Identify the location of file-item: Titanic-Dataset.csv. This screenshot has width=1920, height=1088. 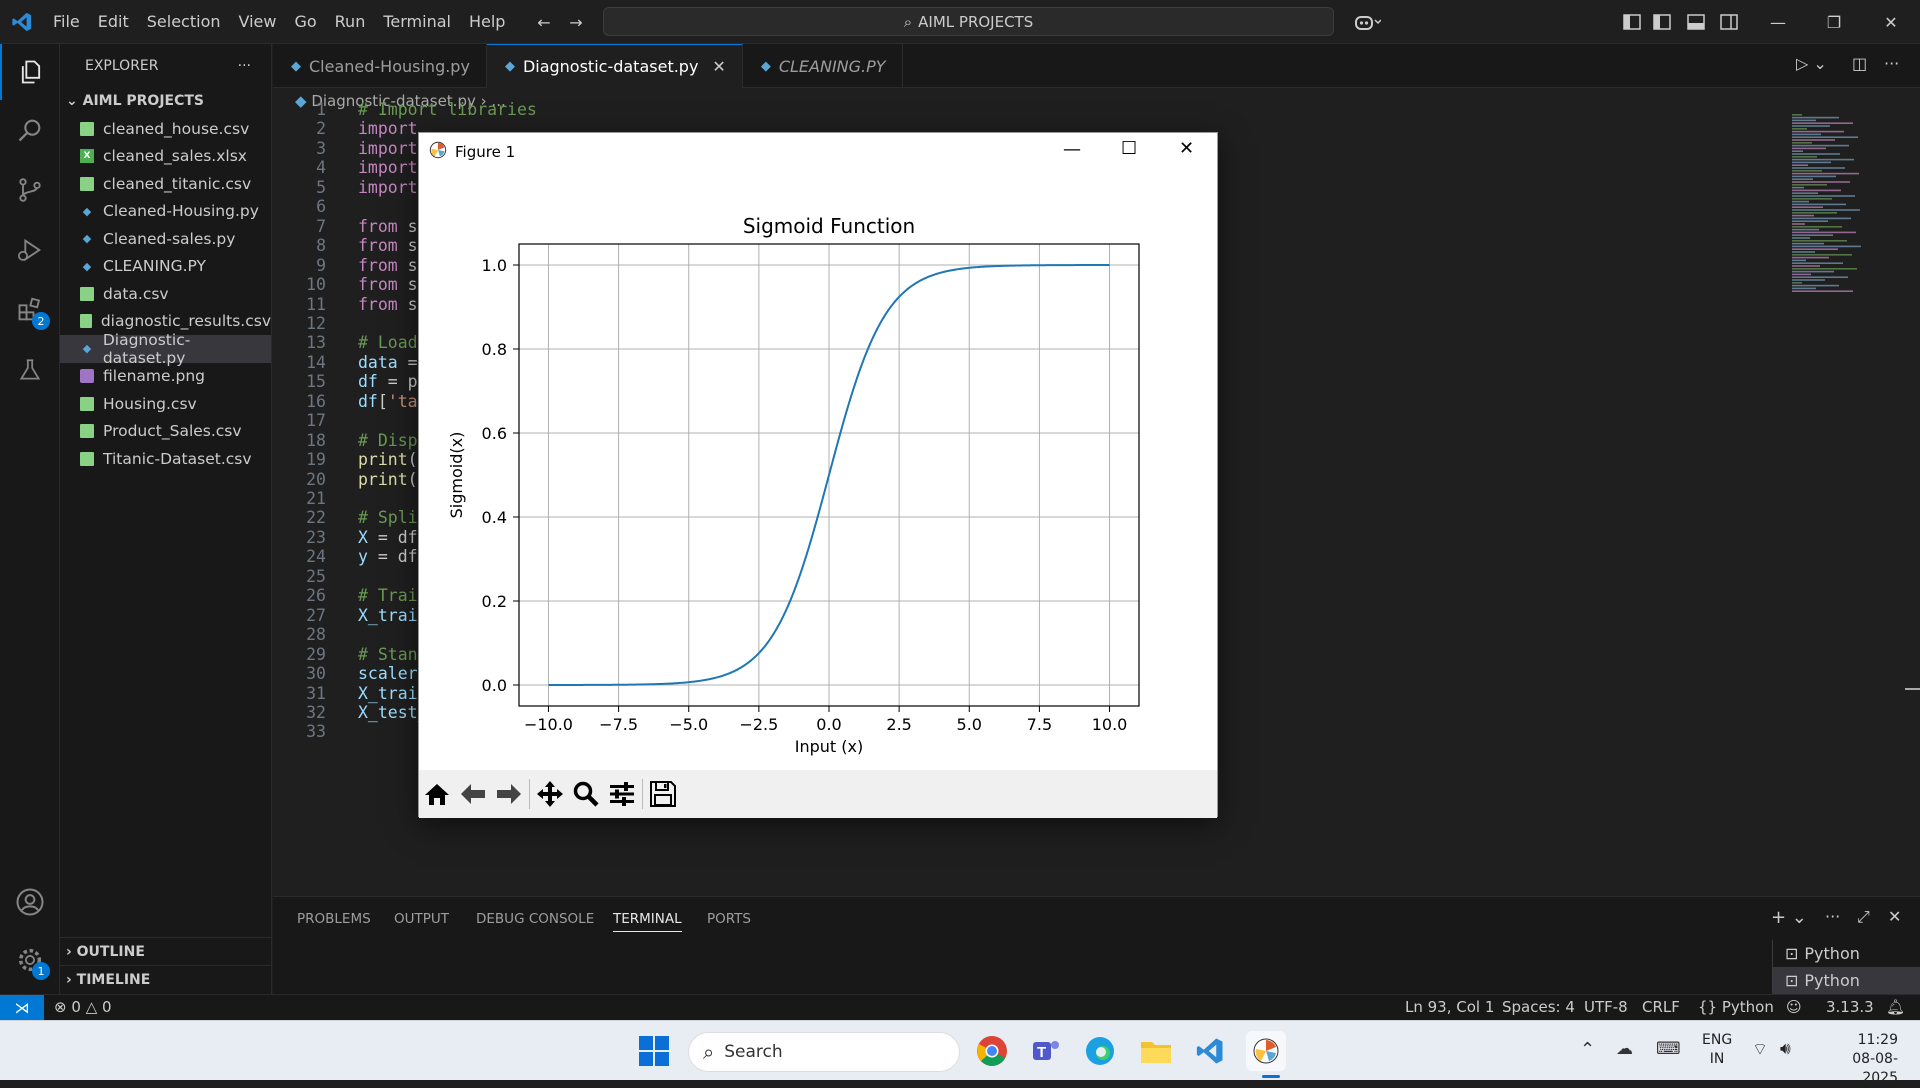
(165, 459).